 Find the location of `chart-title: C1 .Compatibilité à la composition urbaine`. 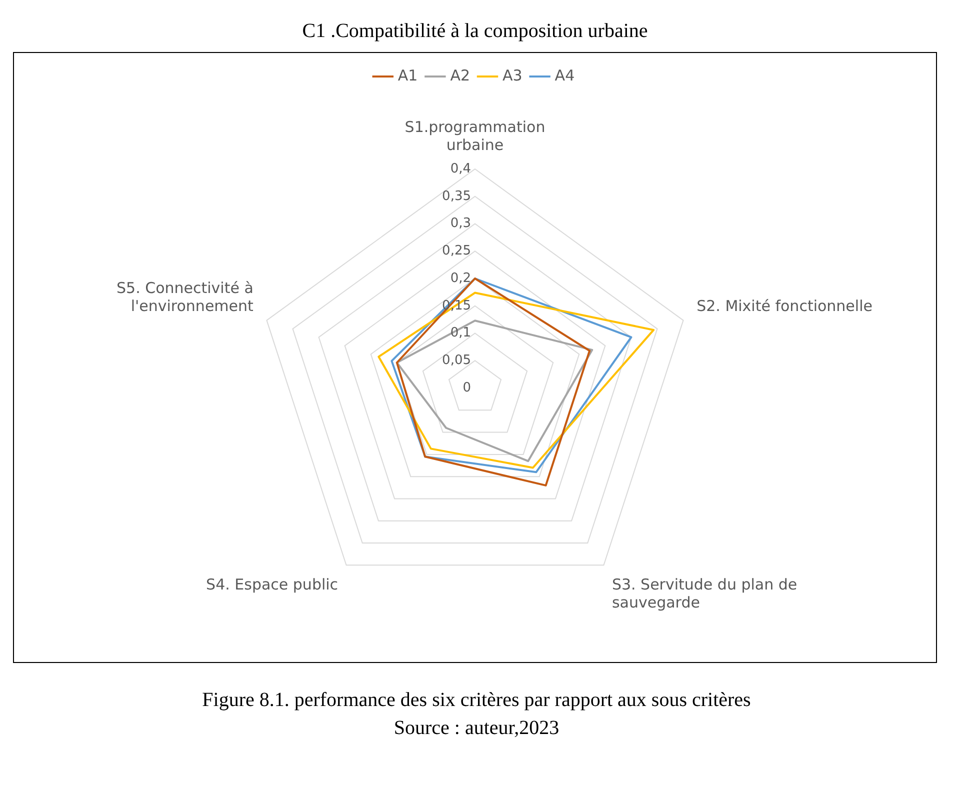

chart-title: C1 .Compatibilité à la composition urbaine is located at coordinates (475, 31).